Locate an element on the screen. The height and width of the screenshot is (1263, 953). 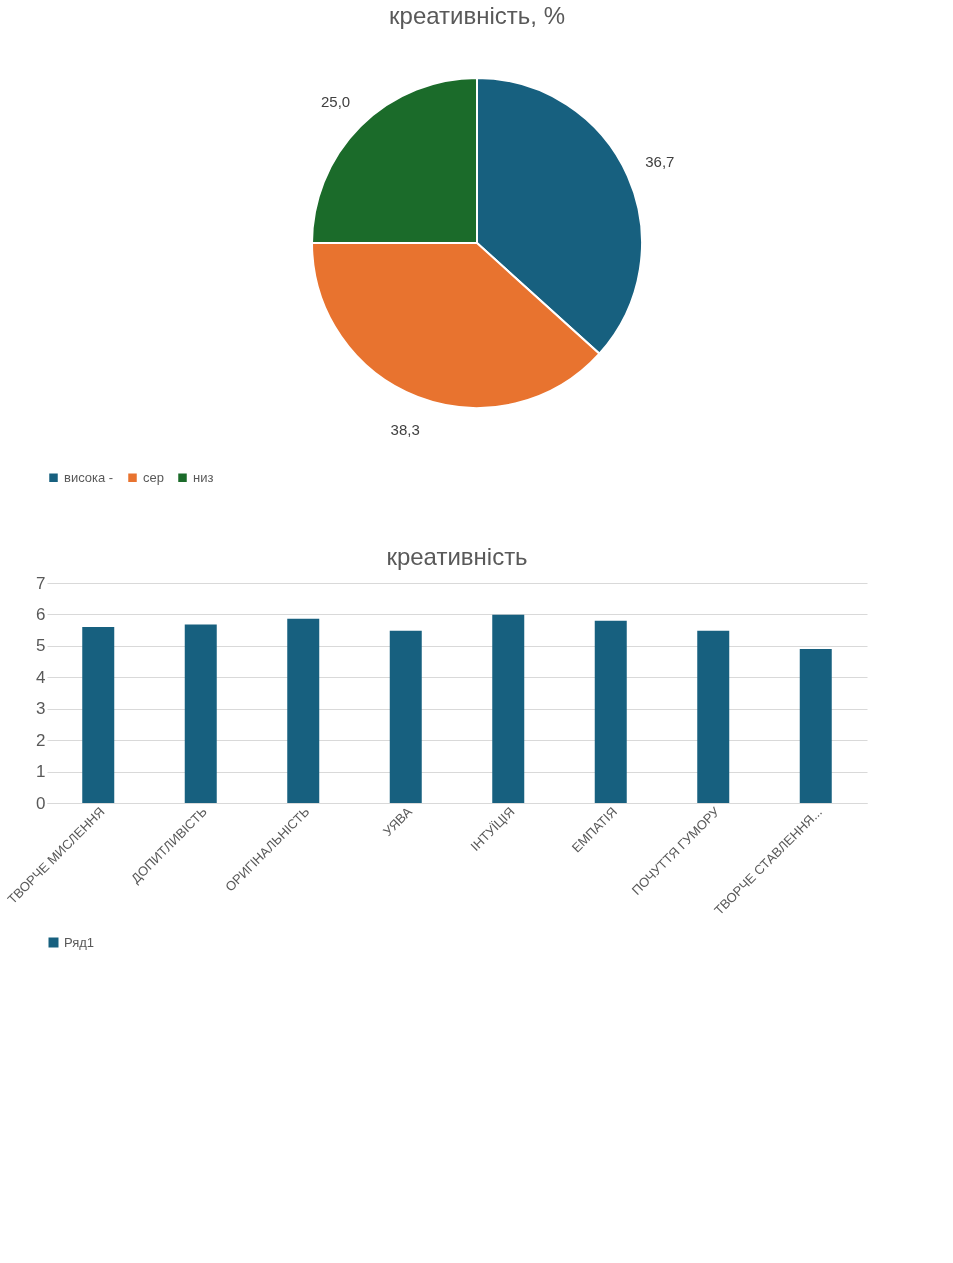
y-tick-label: 3 is located at coordinates (41, 709).